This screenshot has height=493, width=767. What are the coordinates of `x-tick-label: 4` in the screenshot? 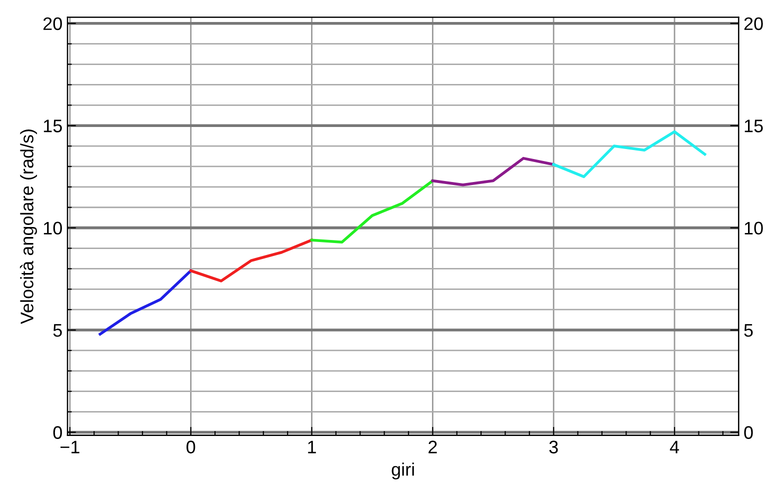 It's located at (675, 447).